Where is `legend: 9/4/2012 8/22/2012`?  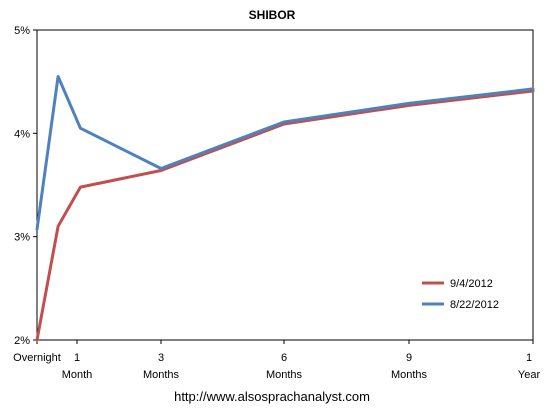 legend: 9/4/2012 8/22/2012 is located at coordinates (460, 294).